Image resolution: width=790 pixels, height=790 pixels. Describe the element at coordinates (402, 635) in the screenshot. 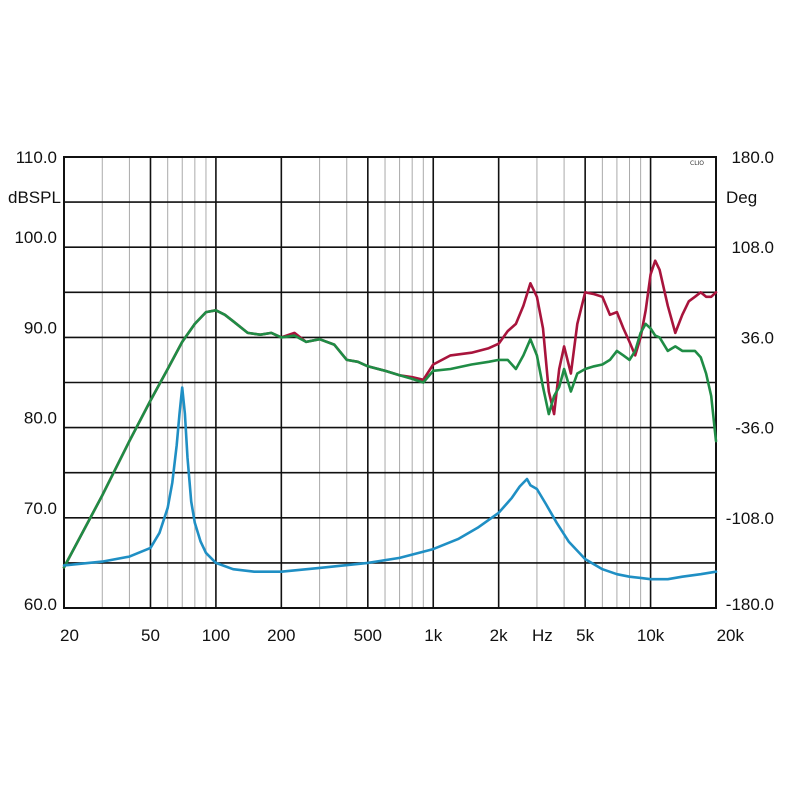

I see `x-tick-labels: 20 50 100 200 500 1k 2k 5k 10k 20k` at that location.